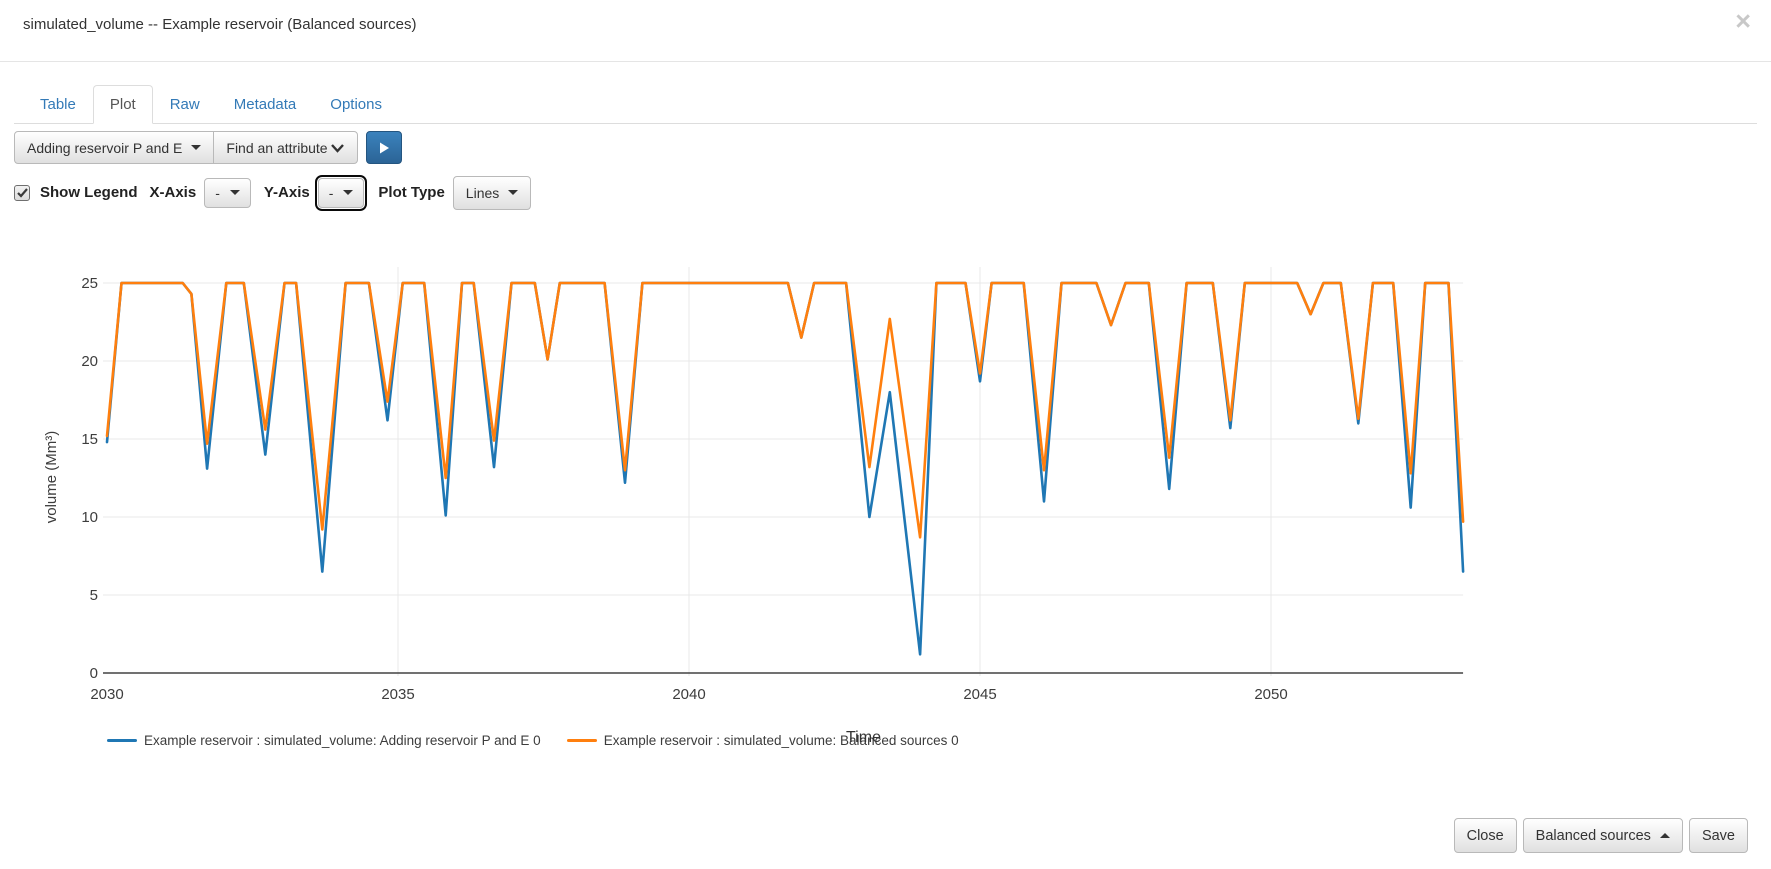  I want to click on y-tick-label: 15, so click(89, 439).